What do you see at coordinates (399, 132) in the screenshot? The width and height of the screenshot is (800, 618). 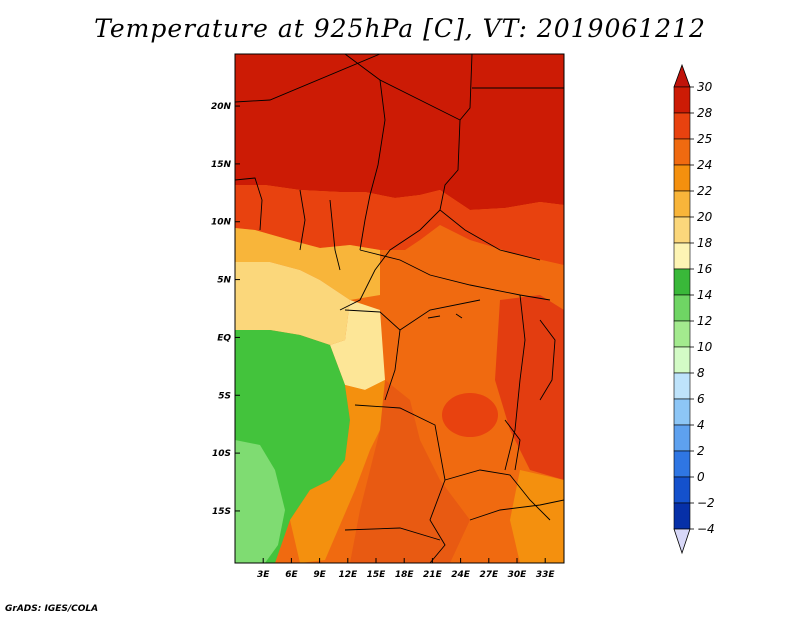 I see `sahara-band` at bounding box center [399, 132].